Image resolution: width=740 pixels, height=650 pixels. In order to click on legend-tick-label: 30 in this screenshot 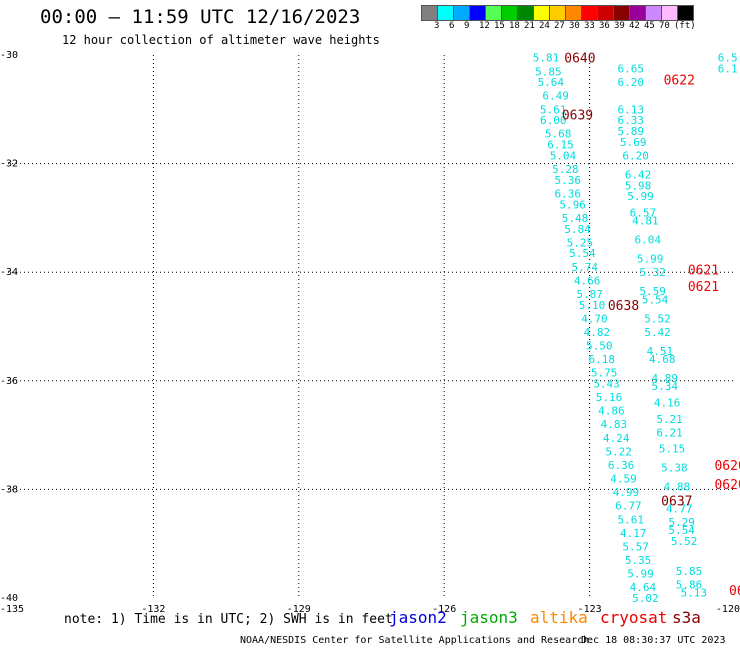, I will do `click(574, 26)`.